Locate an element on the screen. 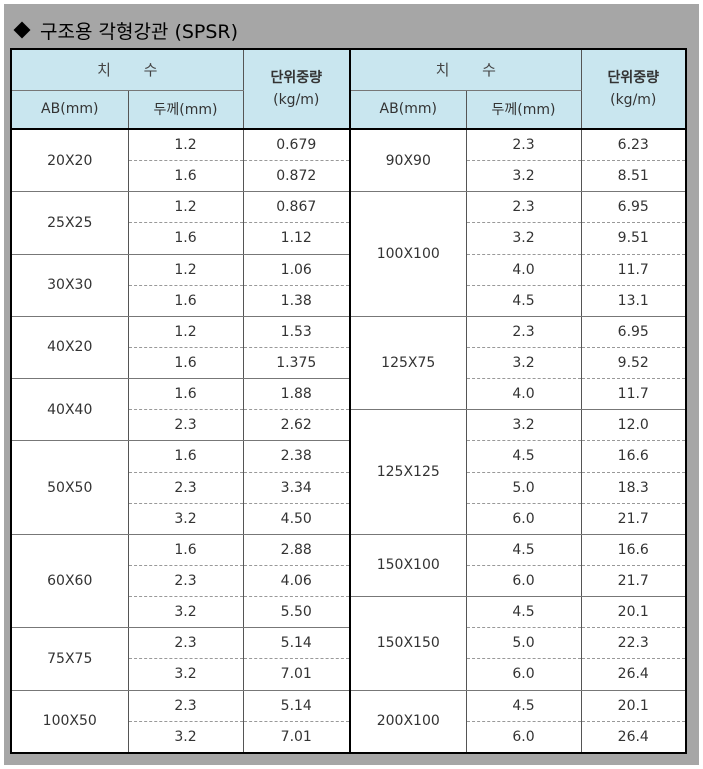 The height and width of the screenshot is (769, 703). left-weight-cell: 1.12 is located at coordinates (297, 238).